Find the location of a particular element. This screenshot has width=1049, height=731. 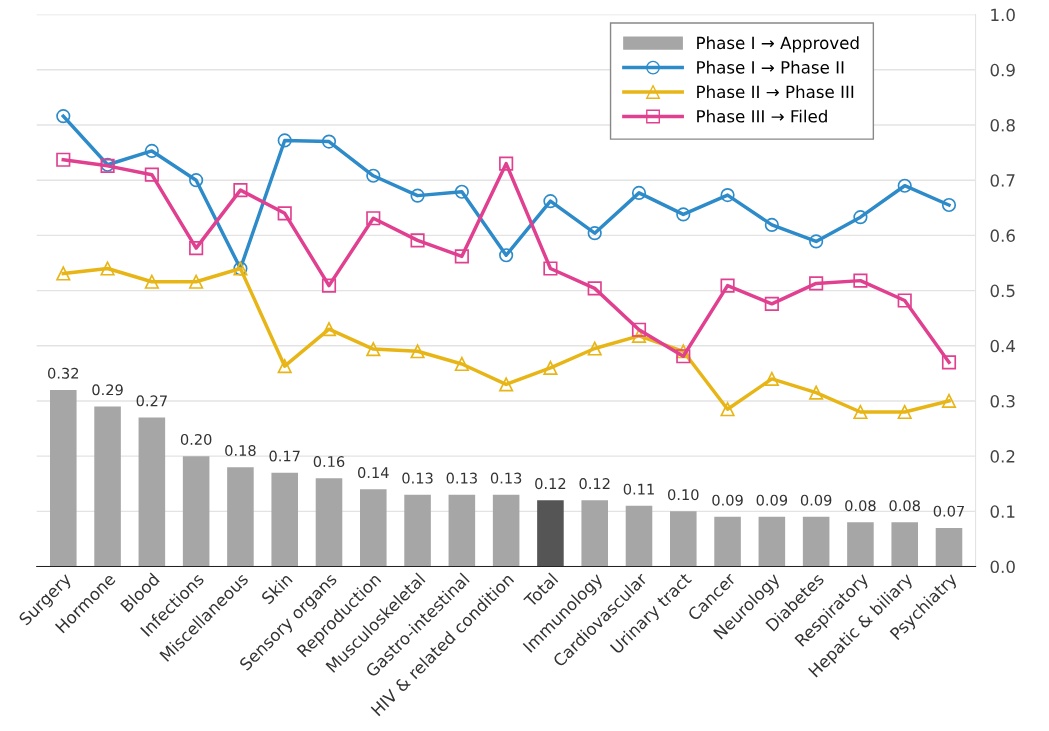

data-label: 0.32 is located at coordinates (63, 373).